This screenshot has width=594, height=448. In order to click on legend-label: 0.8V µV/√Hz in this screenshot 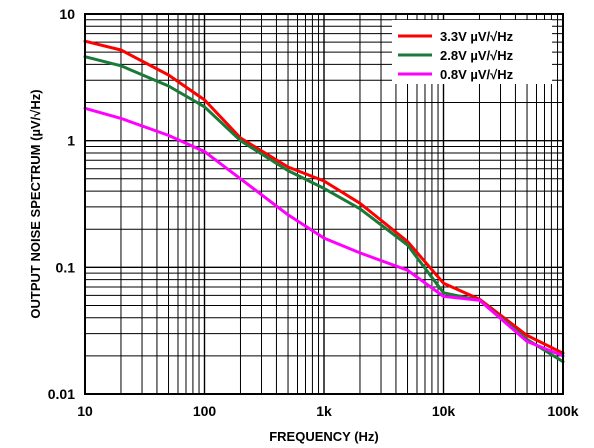, I will do `click(477, 74)`.